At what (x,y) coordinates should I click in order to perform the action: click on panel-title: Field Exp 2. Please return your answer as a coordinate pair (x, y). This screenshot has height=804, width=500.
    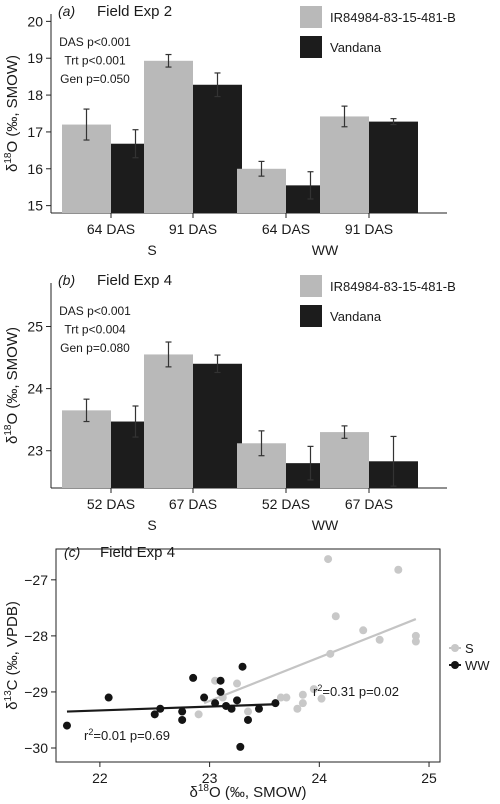
    Looking at the image, I should click on (134, 11).